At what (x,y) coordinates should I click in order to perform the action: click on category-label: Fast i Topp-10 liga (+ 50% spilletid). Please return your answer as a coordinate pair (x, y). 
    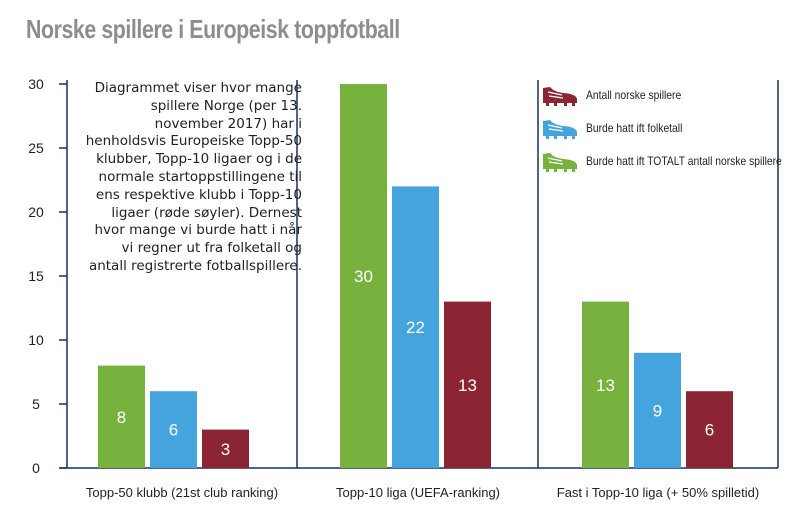
    Looking at the image, I should click on (658, 492).